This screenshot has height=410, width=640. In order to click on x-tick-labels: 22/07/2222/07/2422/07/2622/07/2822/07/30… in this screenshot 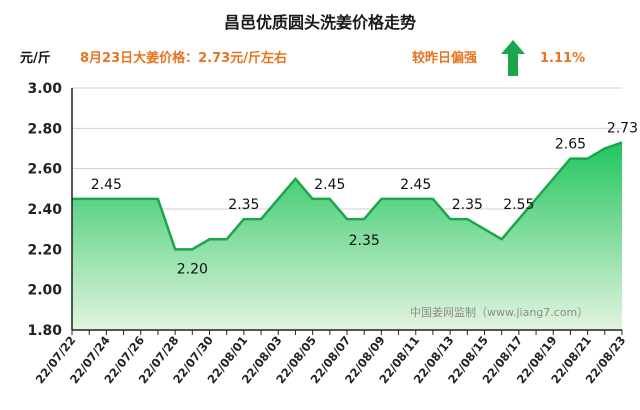, I will do `click(331, 359)`.